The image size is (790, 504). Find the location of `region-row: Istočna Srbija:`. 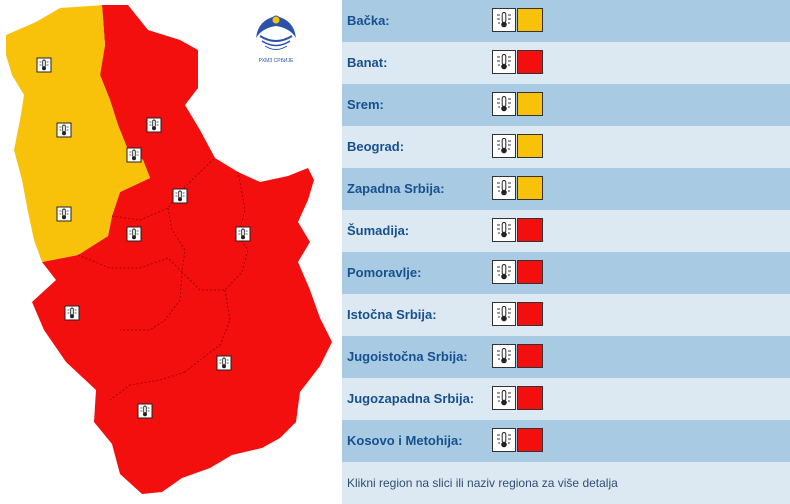

region-row: Istočna Srbija: is located at coordinates (566, 315).